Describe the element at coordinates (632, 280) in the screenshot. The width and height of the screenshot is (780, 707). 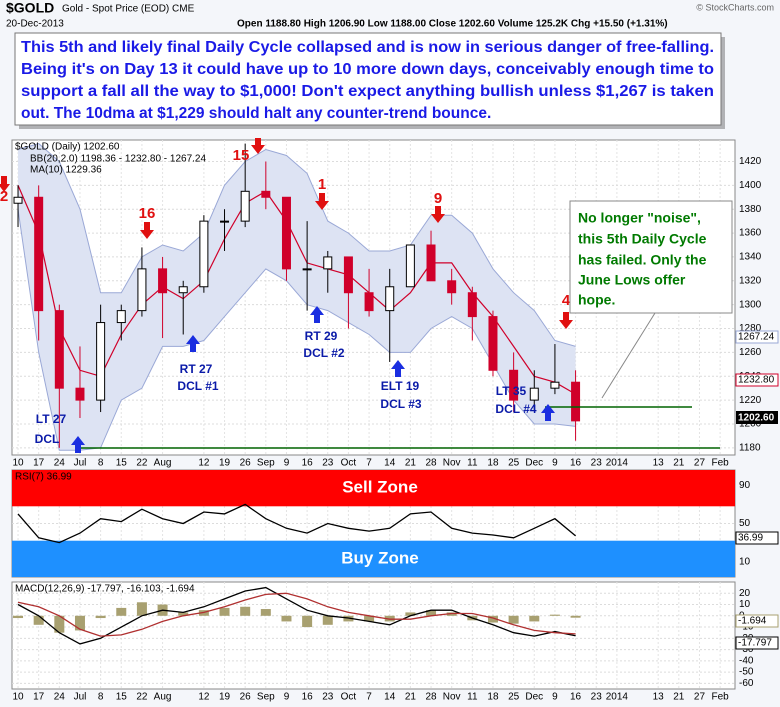
I see `callout-line: June Lows offer` at that location.